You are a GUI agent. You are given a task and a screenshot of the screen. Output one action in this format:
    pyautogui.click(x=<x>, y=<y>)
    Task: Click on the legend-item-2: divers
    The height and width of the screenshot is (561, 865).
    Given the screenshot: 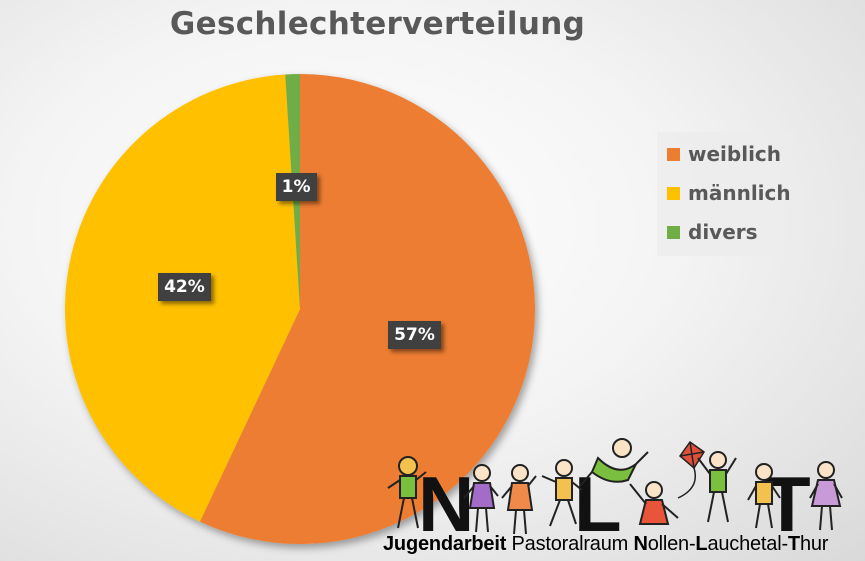 What is the action you would take?
    pyautogui.click(x=712, y=232)
    